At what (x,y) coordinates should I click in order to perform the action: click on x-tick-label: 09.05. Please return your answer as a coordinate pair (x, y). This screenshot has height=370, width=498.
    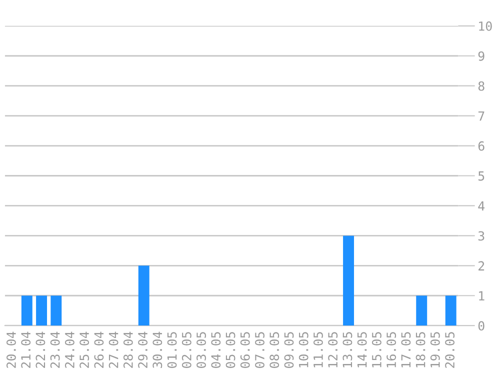
    Looking at the image, I should click on (289, 350).